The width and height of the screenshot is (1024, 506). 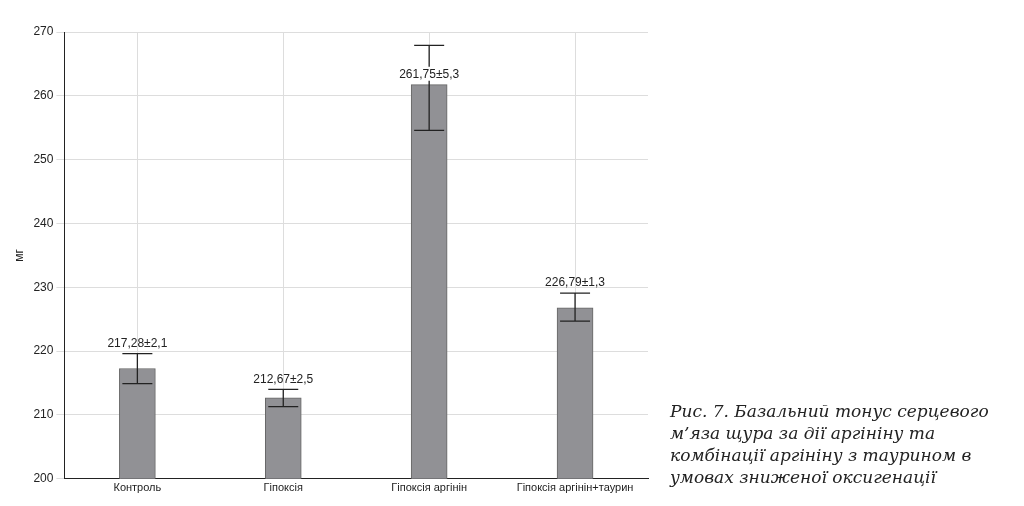 I want to click on x-tick-label: Гіпоксія, so click(x=283, y=487).